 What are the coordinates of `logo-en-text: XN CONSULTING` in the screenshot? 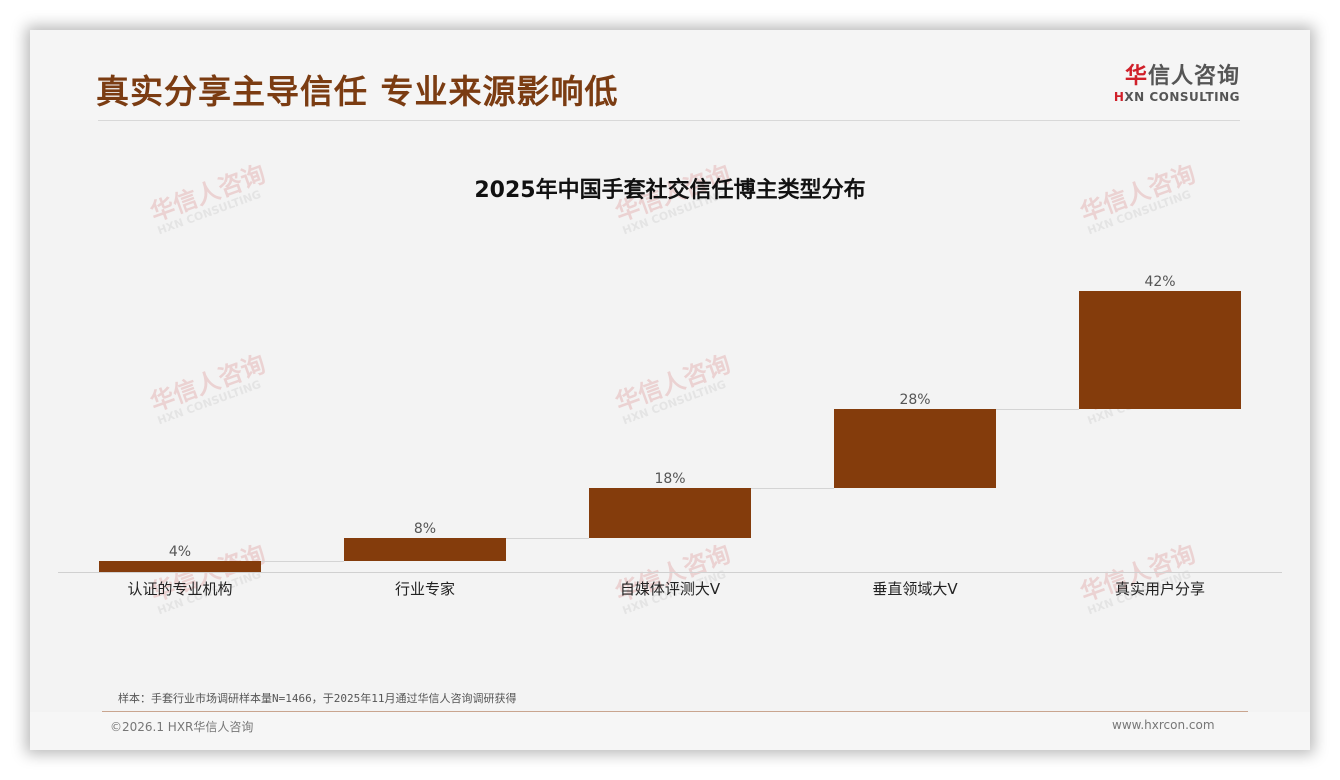 It's located at (1182, 97).